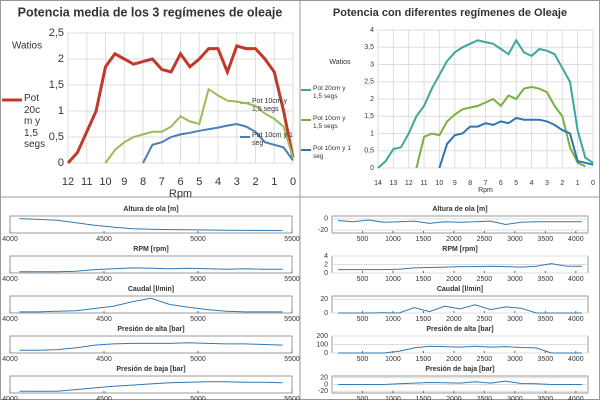  What do you see at coordinates (459, 329) in the screenshot?
I see `subplot-title: Presión de alta [bar]` at bounding box center [459, 329].